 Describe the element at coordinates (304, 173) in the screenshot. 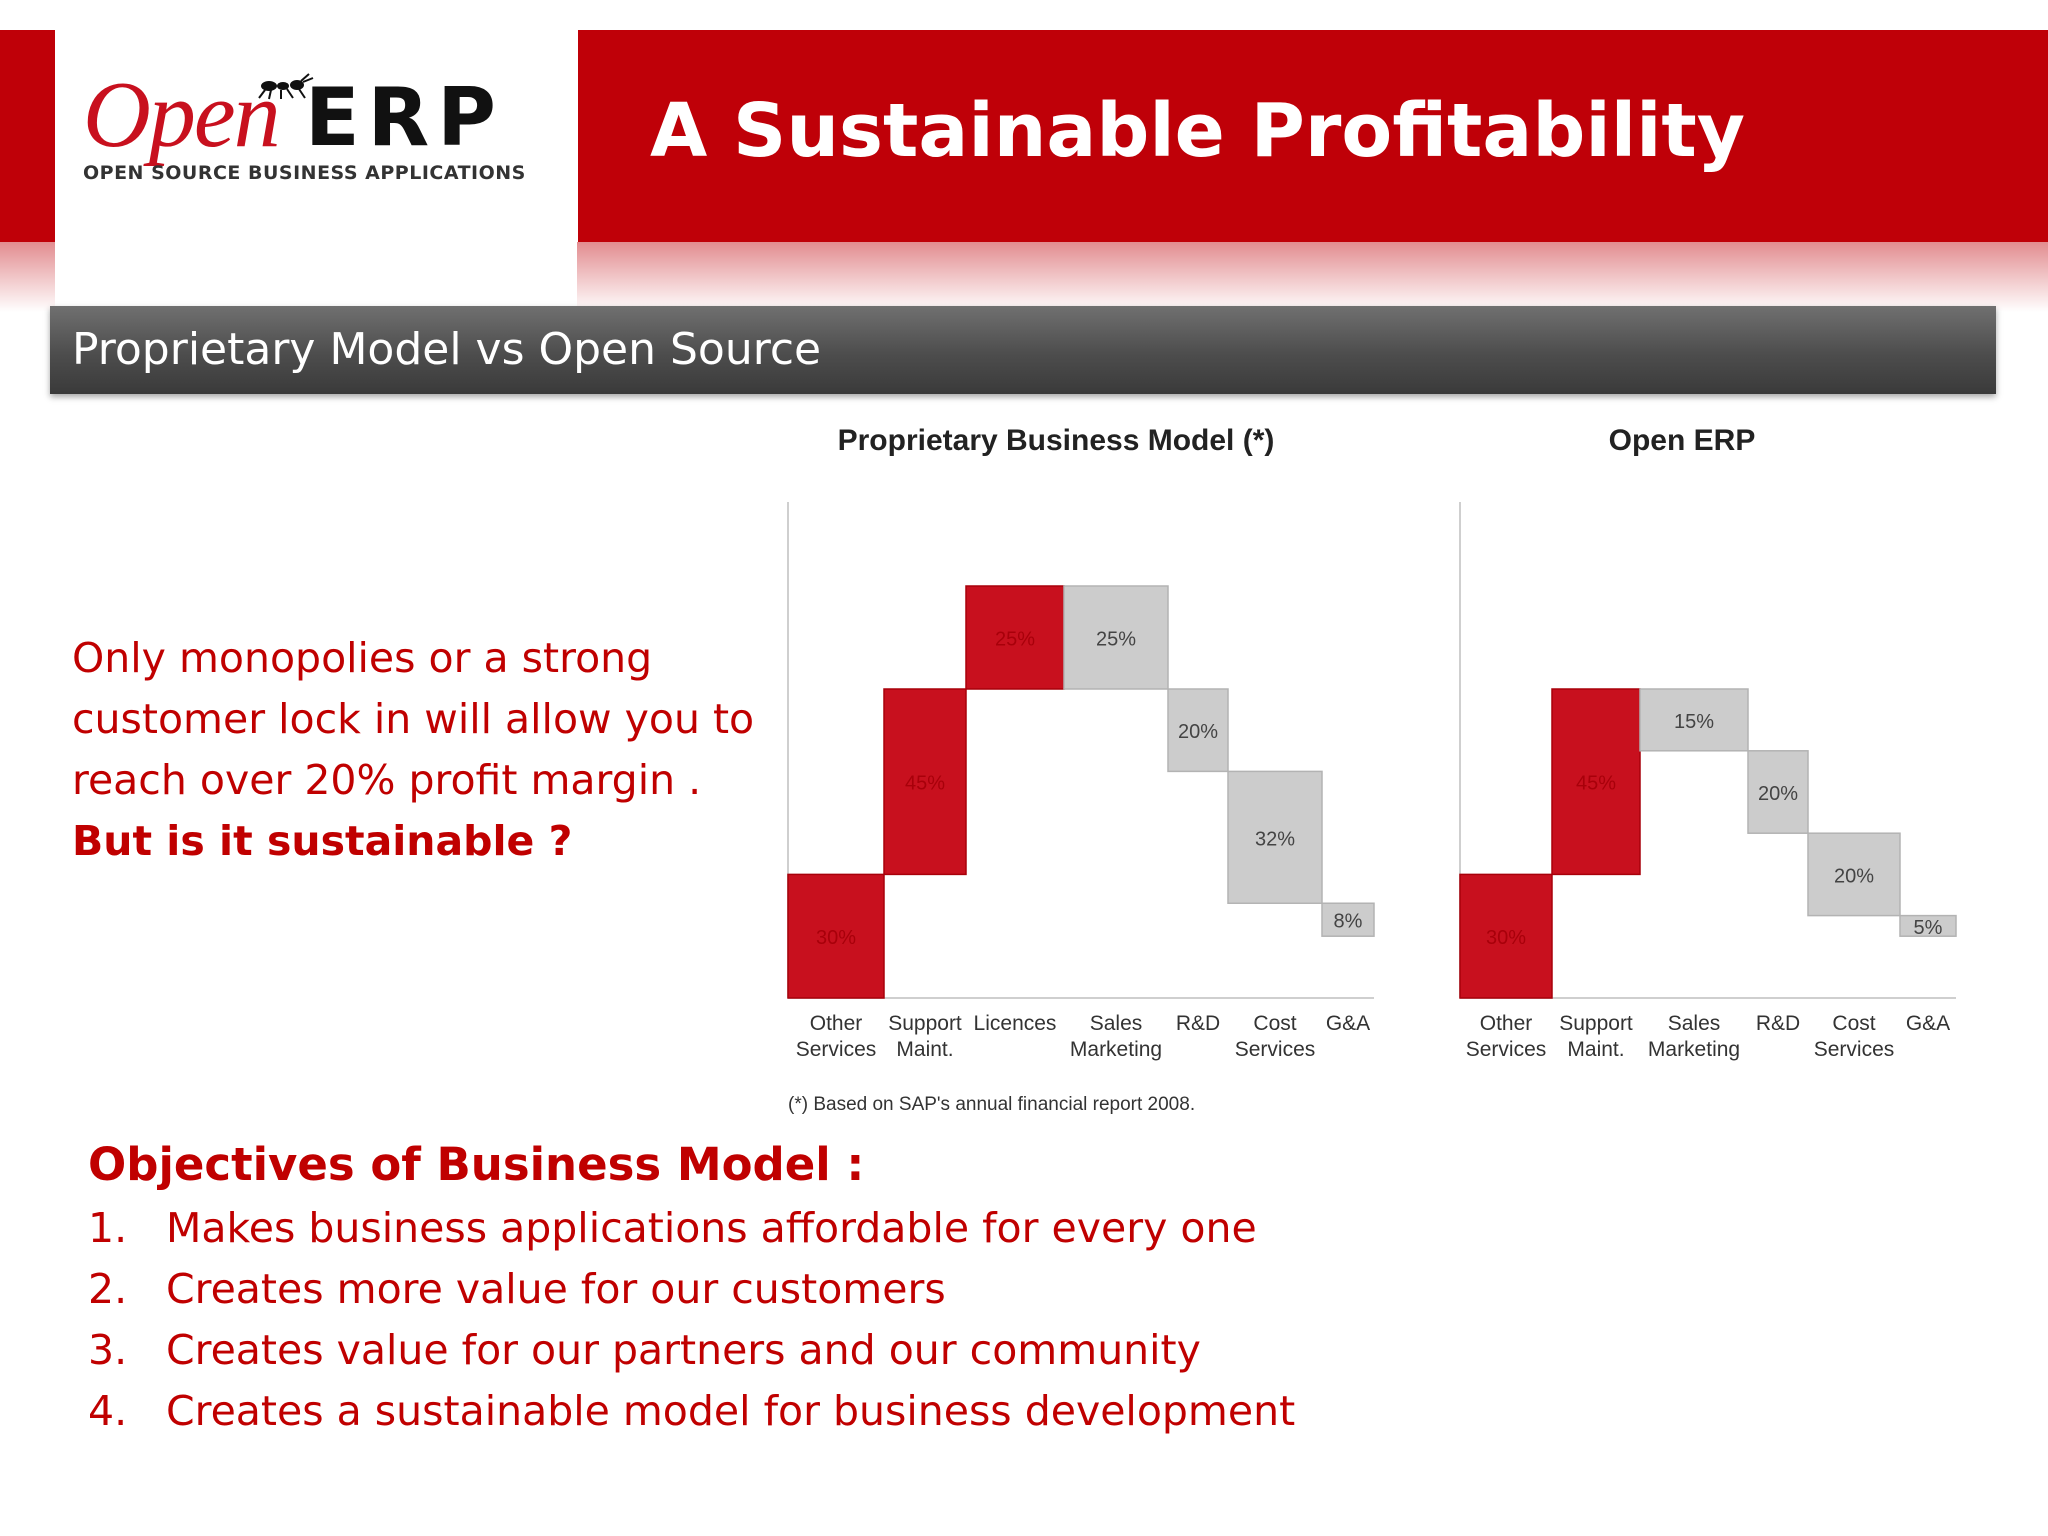

I see `logo-tagline: OPEN SOURCE BUSINESS APPLICATIONS` at that location.